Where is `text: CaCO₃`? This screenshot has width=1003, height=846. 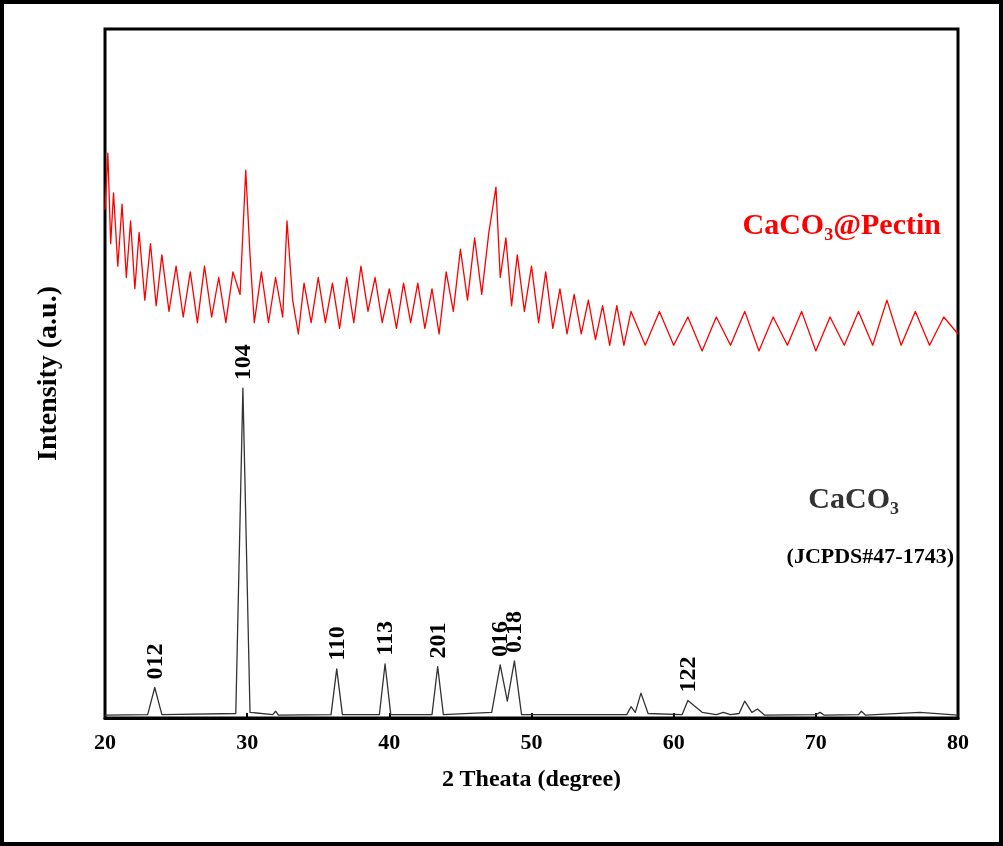 text: CaCO₃ is located at coordinates (854, 497).